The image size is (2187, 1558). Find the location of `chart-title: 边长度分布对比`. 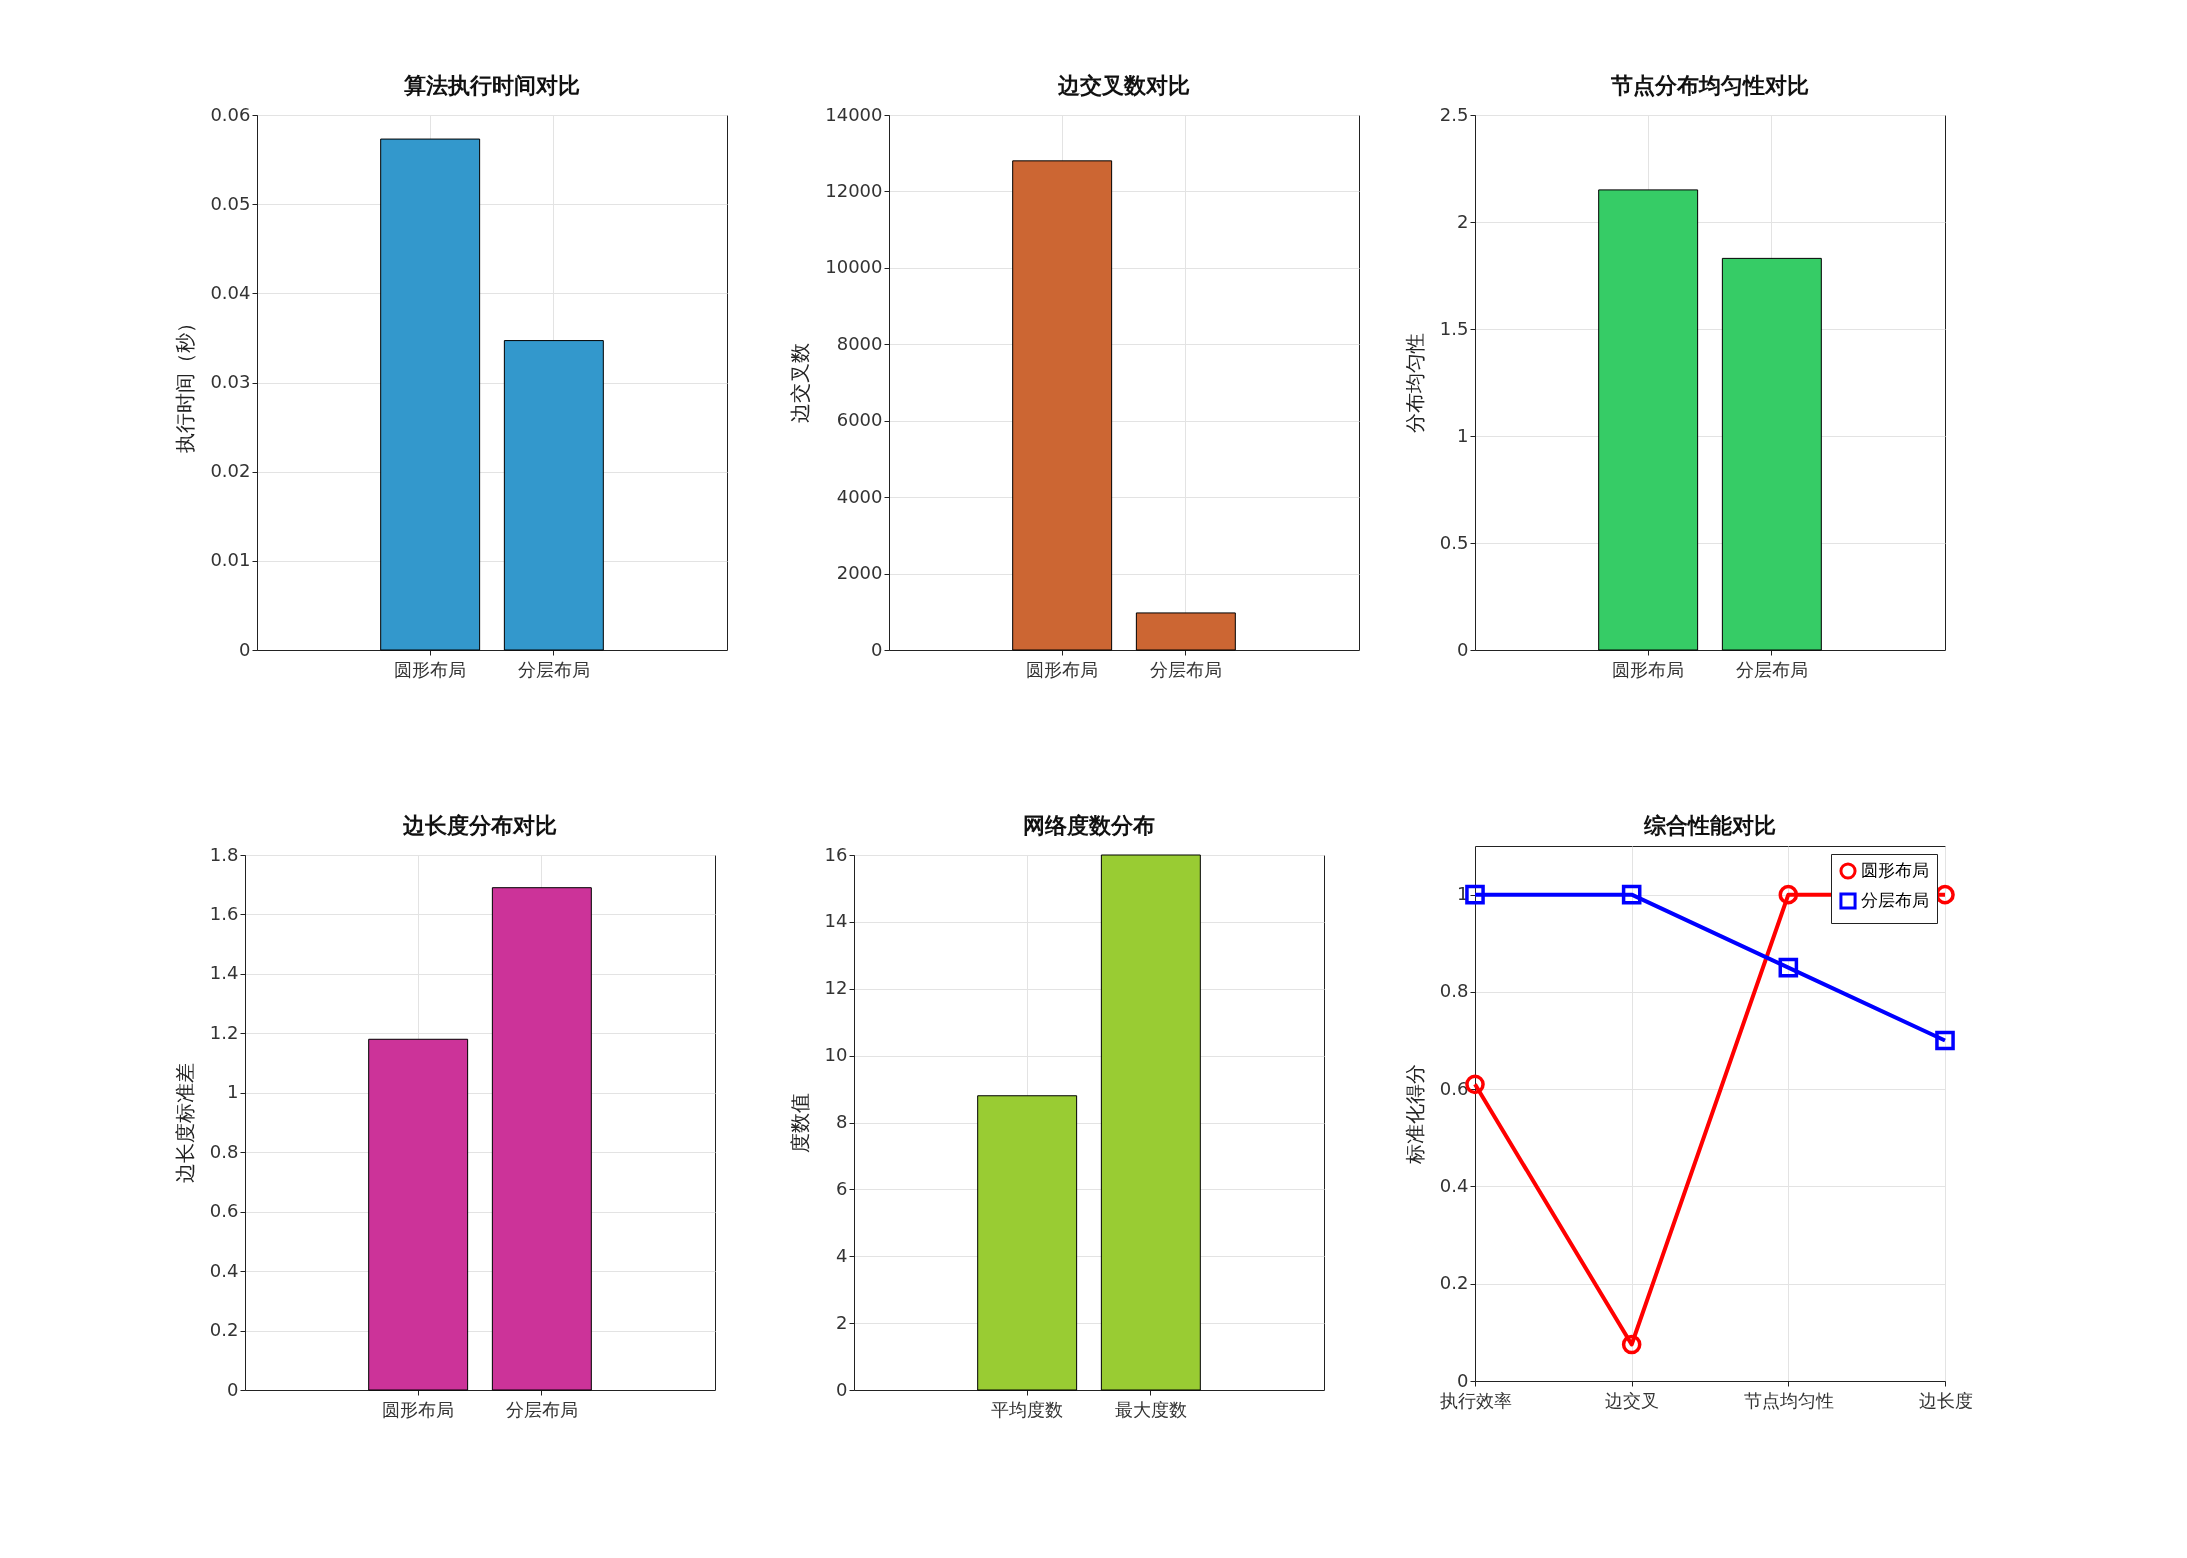

chart-title: 边长度分布对比 is located at coordinates (479, 825).